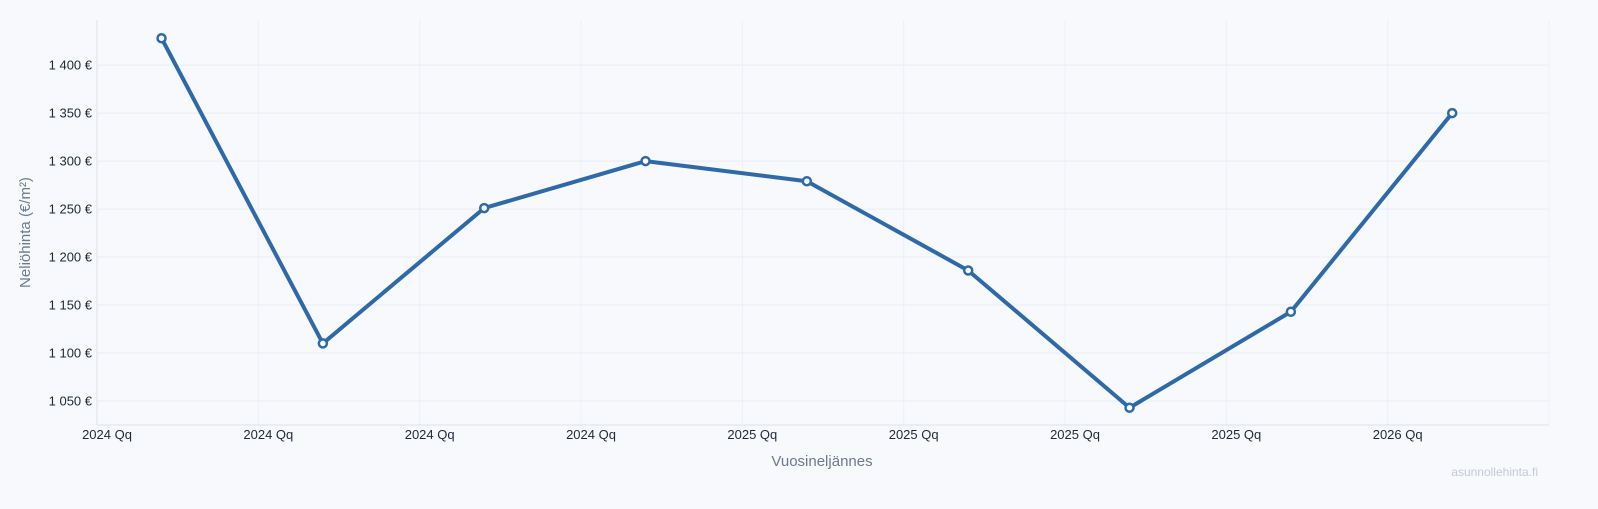 This screenshot has height=509, width=1598. Describe the element at coordinates (71, 113) in the screenshot. I see `y-tick-label: 1 350 €` at that location.